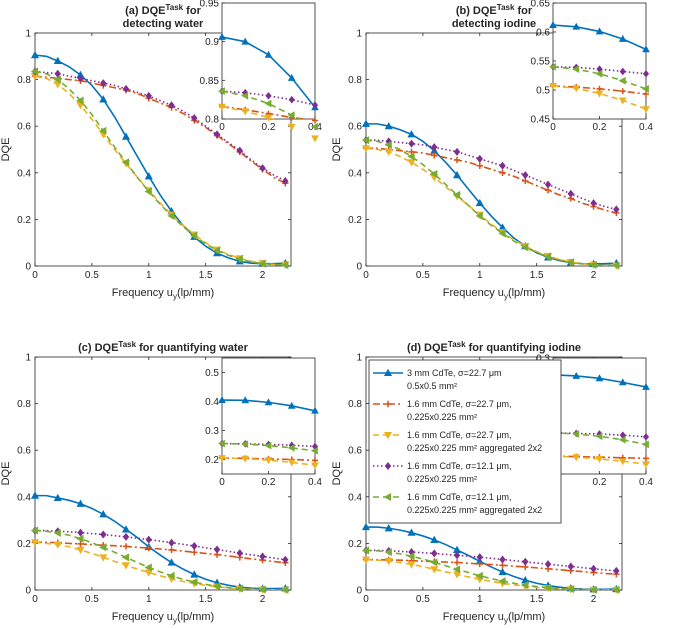 The image size is (673, 629). I want to click on panel-d-xtick-label: 1.5, so click(537, 599).